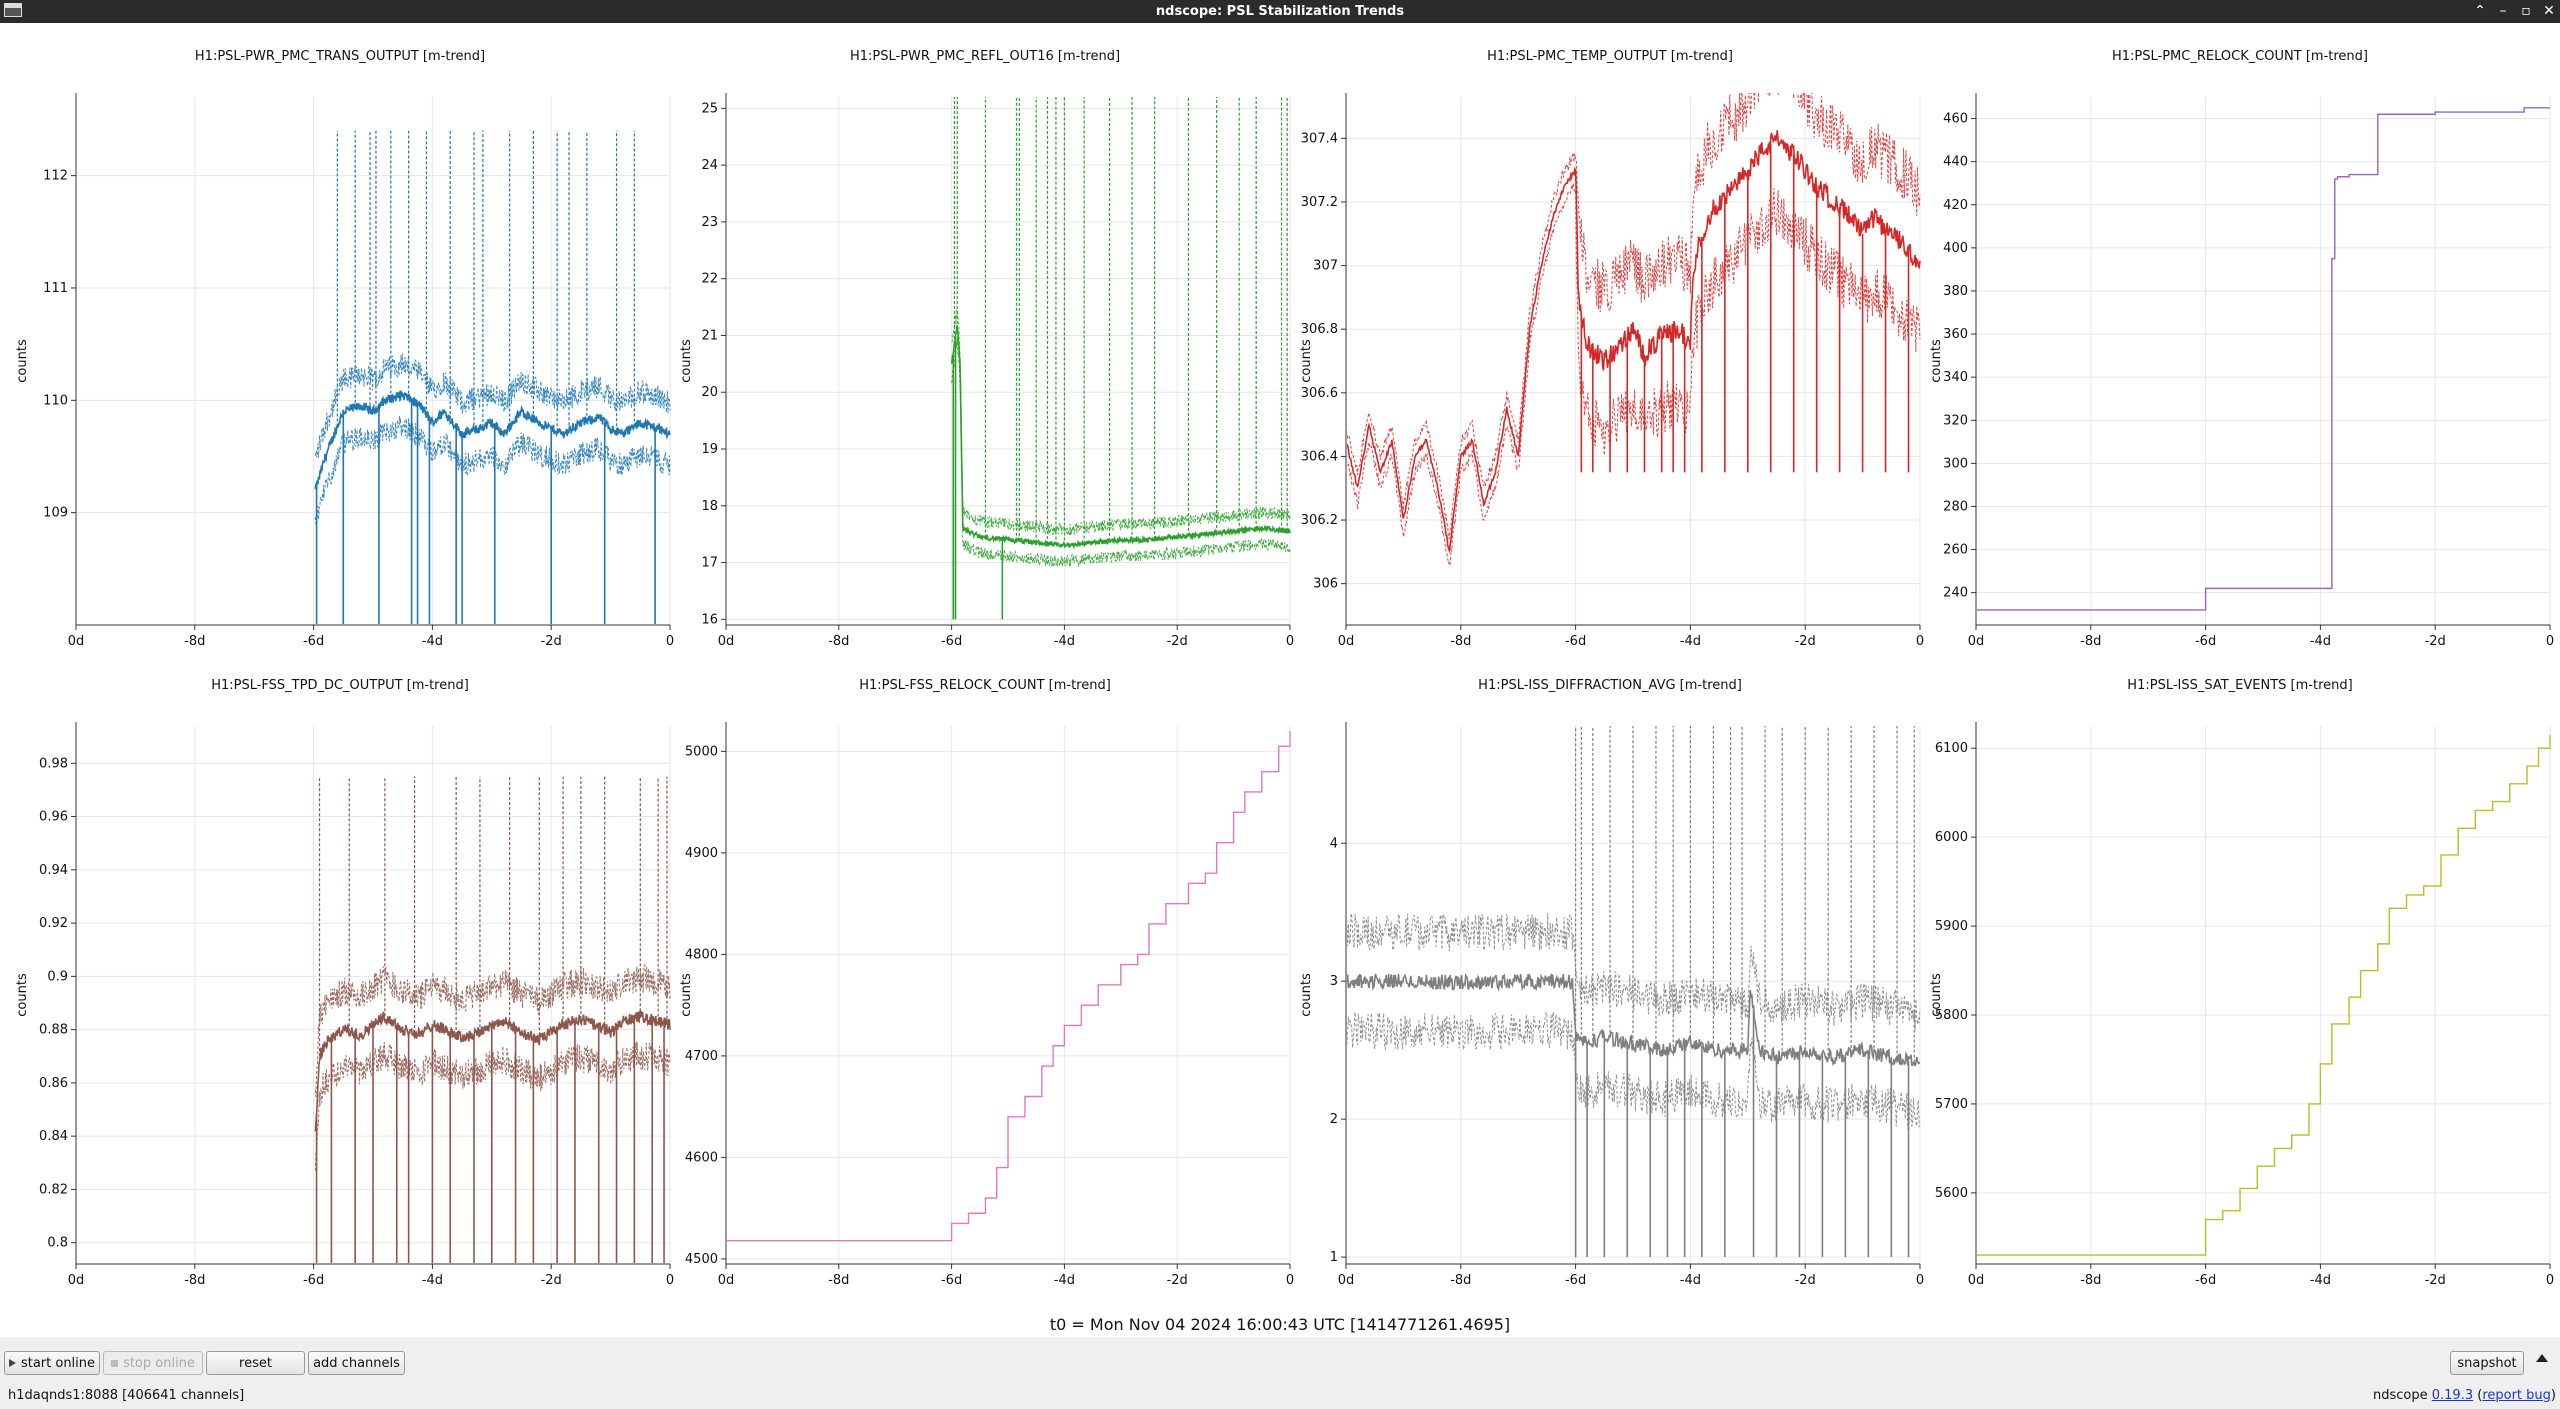 This screenshot has width=2560, height=1409. Describe the element at coordinates (1955, 205) in the screenshot. I see `y-tick-label: 420` at that location.